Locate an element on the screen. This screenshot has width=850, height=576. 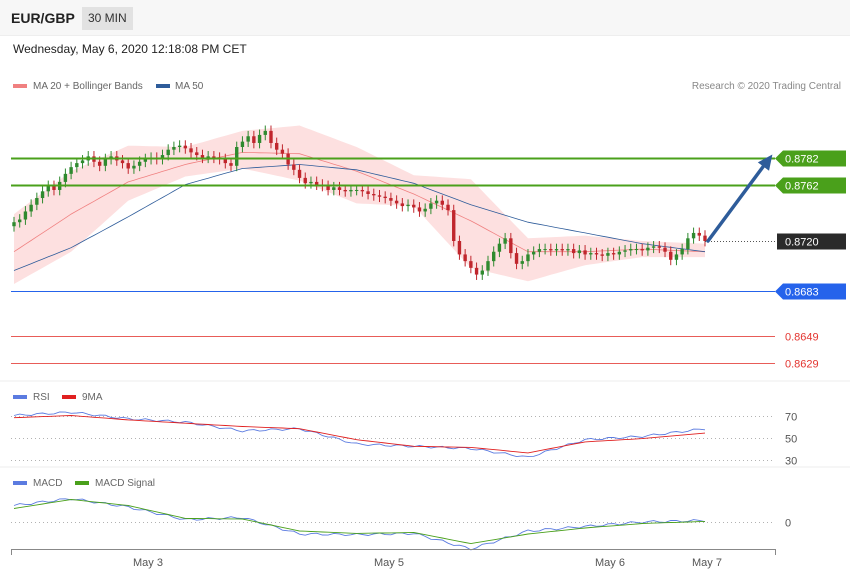
legend-label-rsi: RSI is located at coordinates (41, 397).